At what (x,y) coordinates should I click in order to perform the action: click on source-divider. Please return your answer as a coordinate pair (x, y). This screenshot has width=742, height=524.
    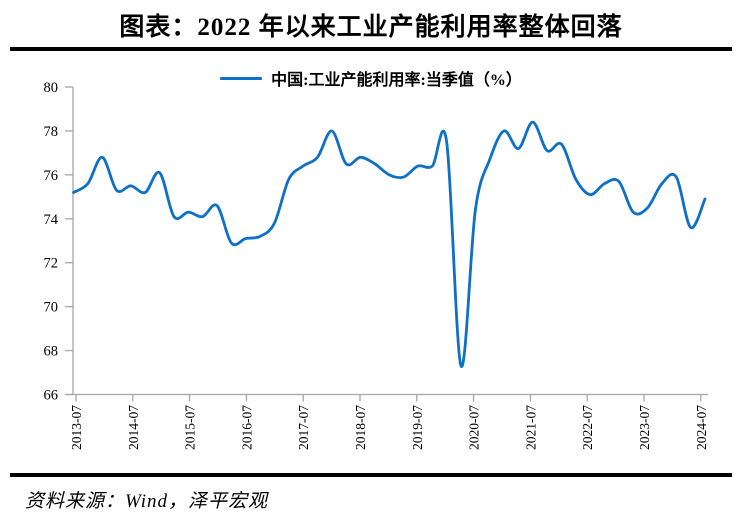
    Looking at the image, I should click on (371, 475).